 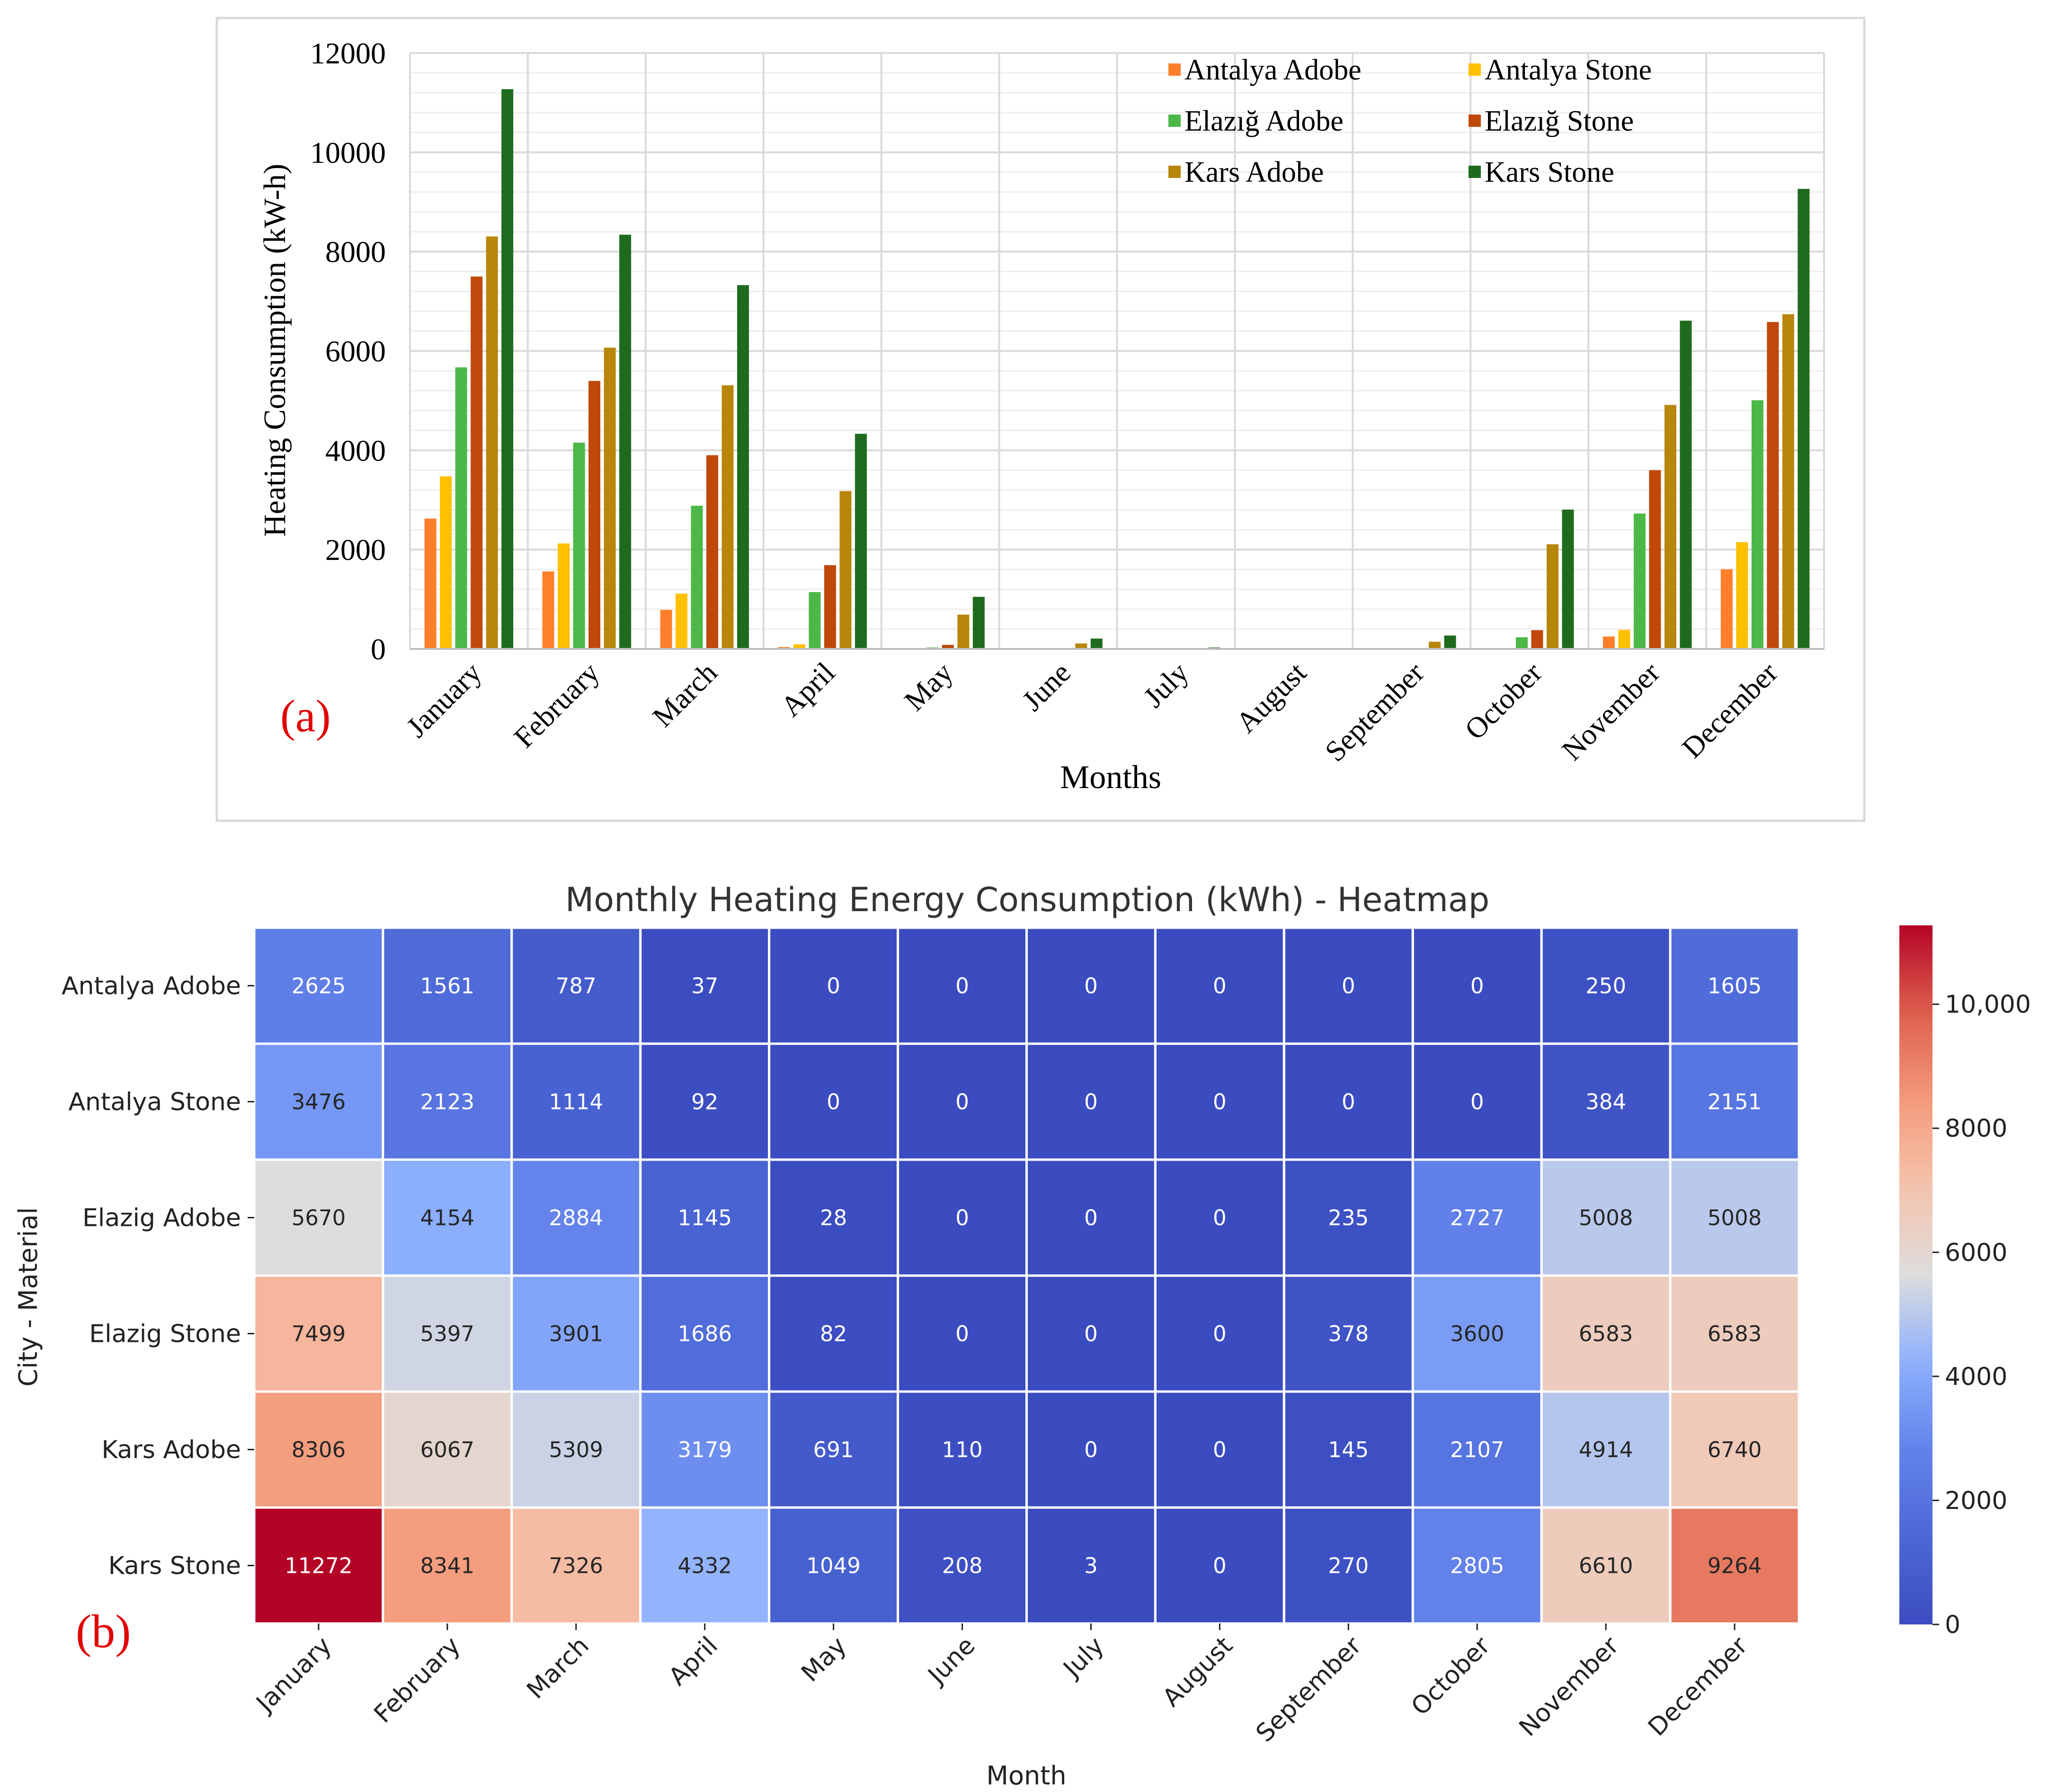 What do you see at coordinates (1606, 1450) in the screenshot?
I see `heatmap-cell-label: 4914` at bounding box center [1606, 1450].